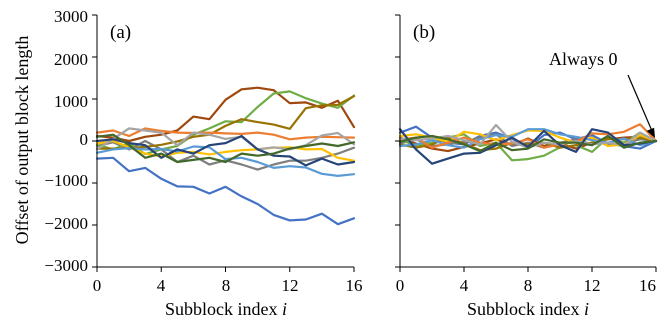 The image size is (672, 324). What do you see at coordinates (71, 101) in the screenshot?
I see `y-tick-label: 1000` at bounding box center [71, 101].